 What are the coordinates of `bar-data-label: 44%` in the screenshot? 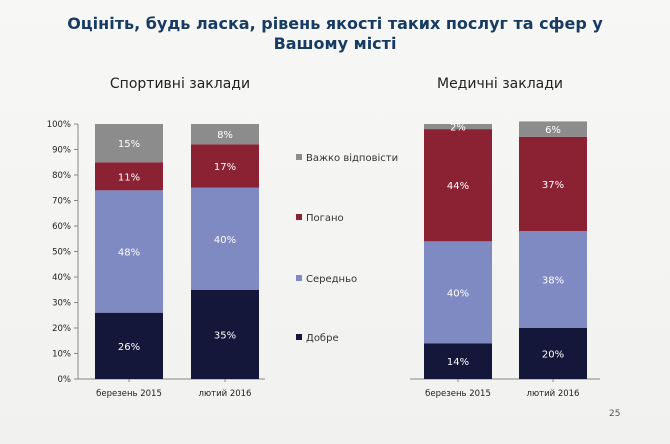 It's located at (458, 186).